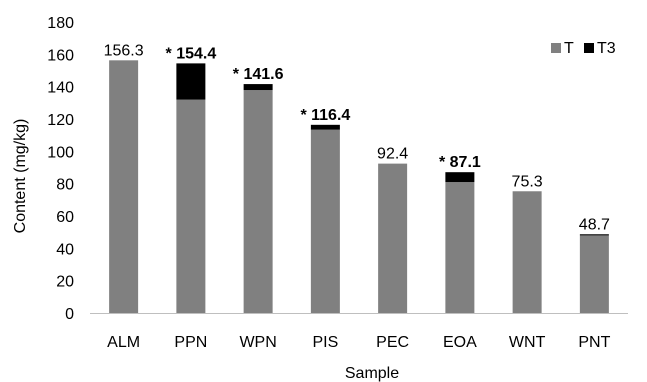 The height and width of the screenshot is (382, 647). Describe the element at coordinates (123, 342) in the screenshot. I see `x-tick-label-alm: ALM` at that location.